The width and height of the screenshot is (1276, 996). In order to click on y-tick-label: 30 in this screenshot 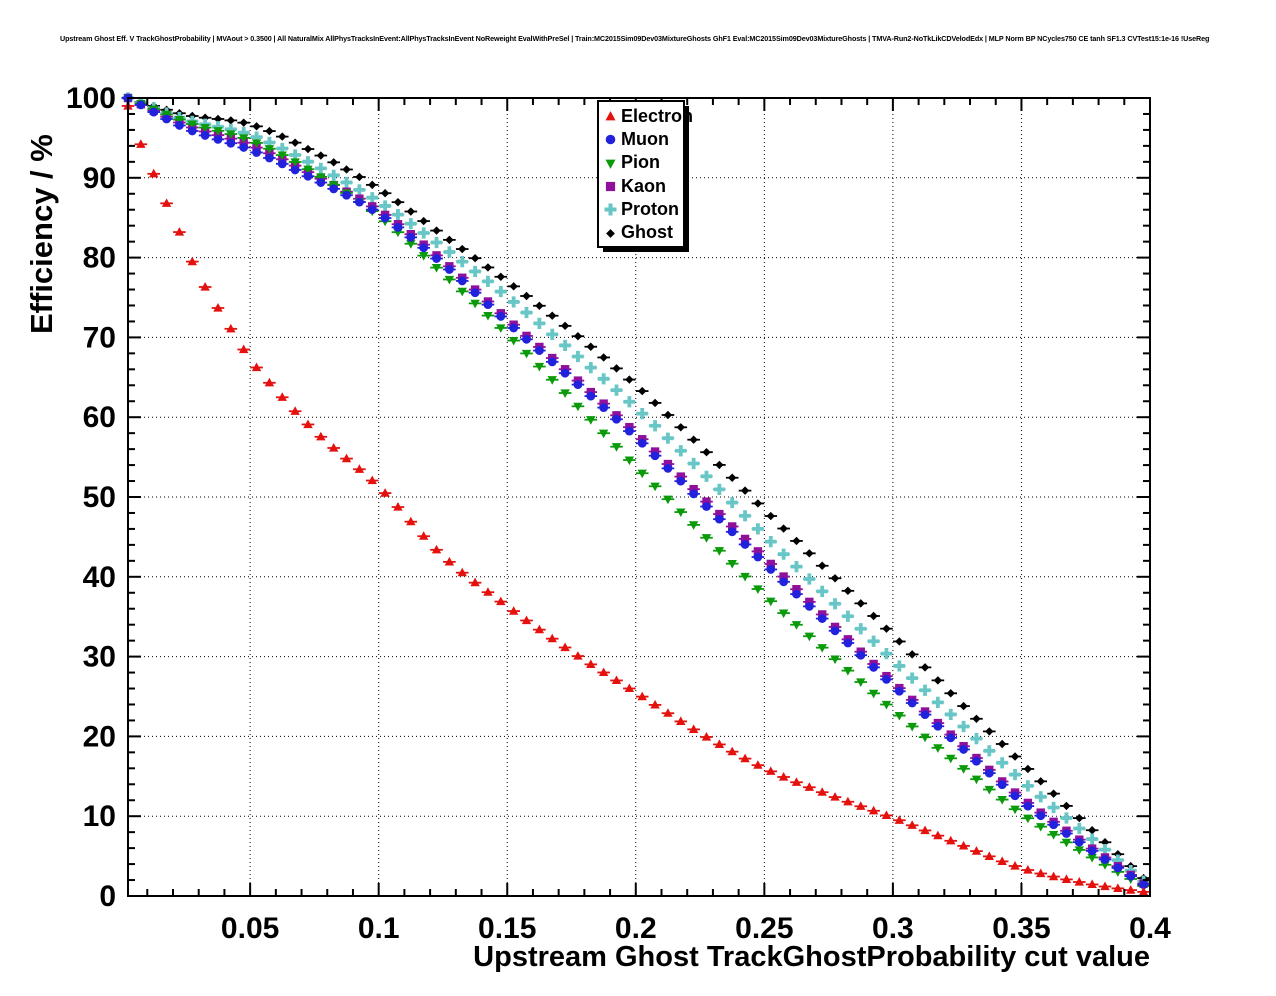, I will do `click(99, 657)`.